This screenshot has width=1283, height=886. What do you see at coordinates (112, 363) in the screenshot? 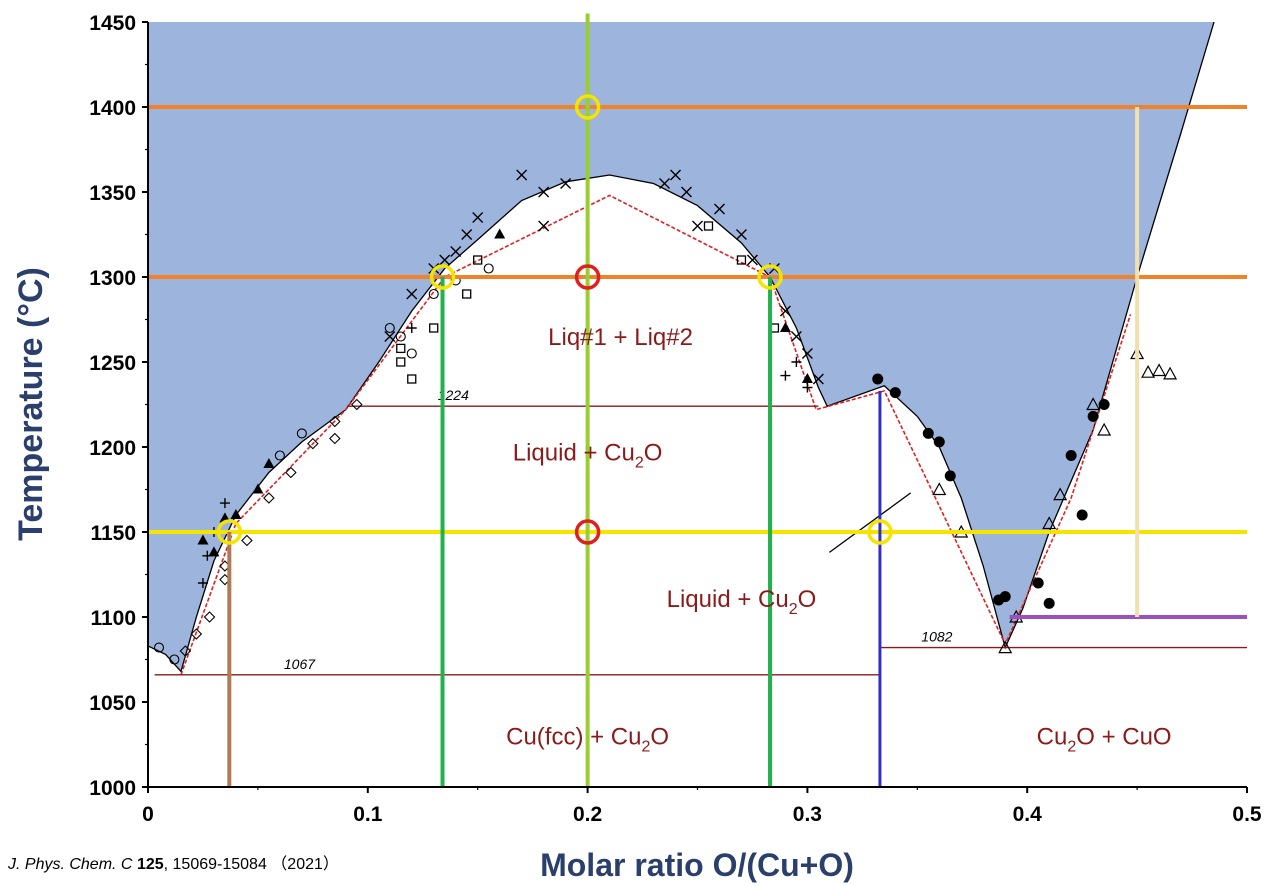
I see `y-tick-label: 1250` at bounding box center [112, 363].